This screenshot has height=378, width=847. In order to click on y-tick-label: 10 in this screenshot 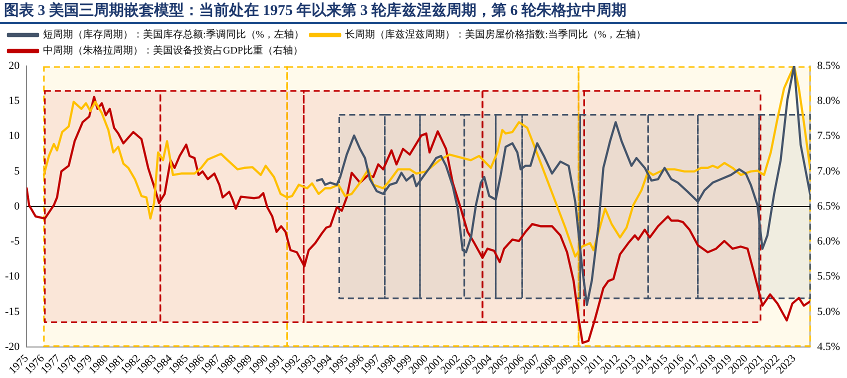, I will do `click(14, 136)`.